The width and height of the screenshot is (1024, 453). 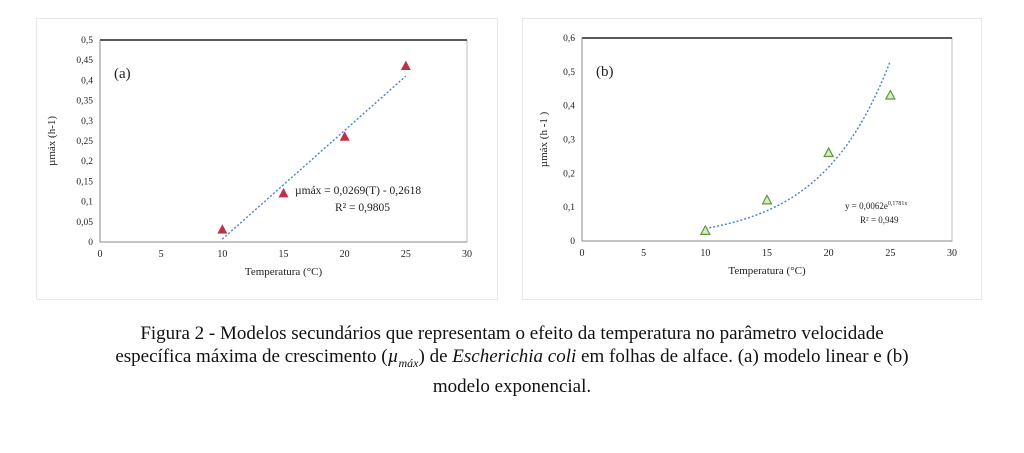 I want to click on trend-r2: R² = 0,9805, so click(x=362, y=208).